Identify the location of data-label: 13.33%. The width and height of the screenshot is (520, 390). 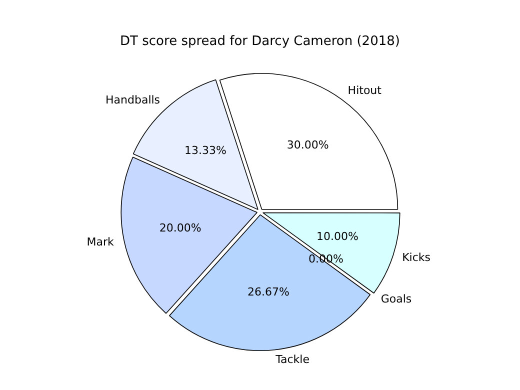
(205, 151).